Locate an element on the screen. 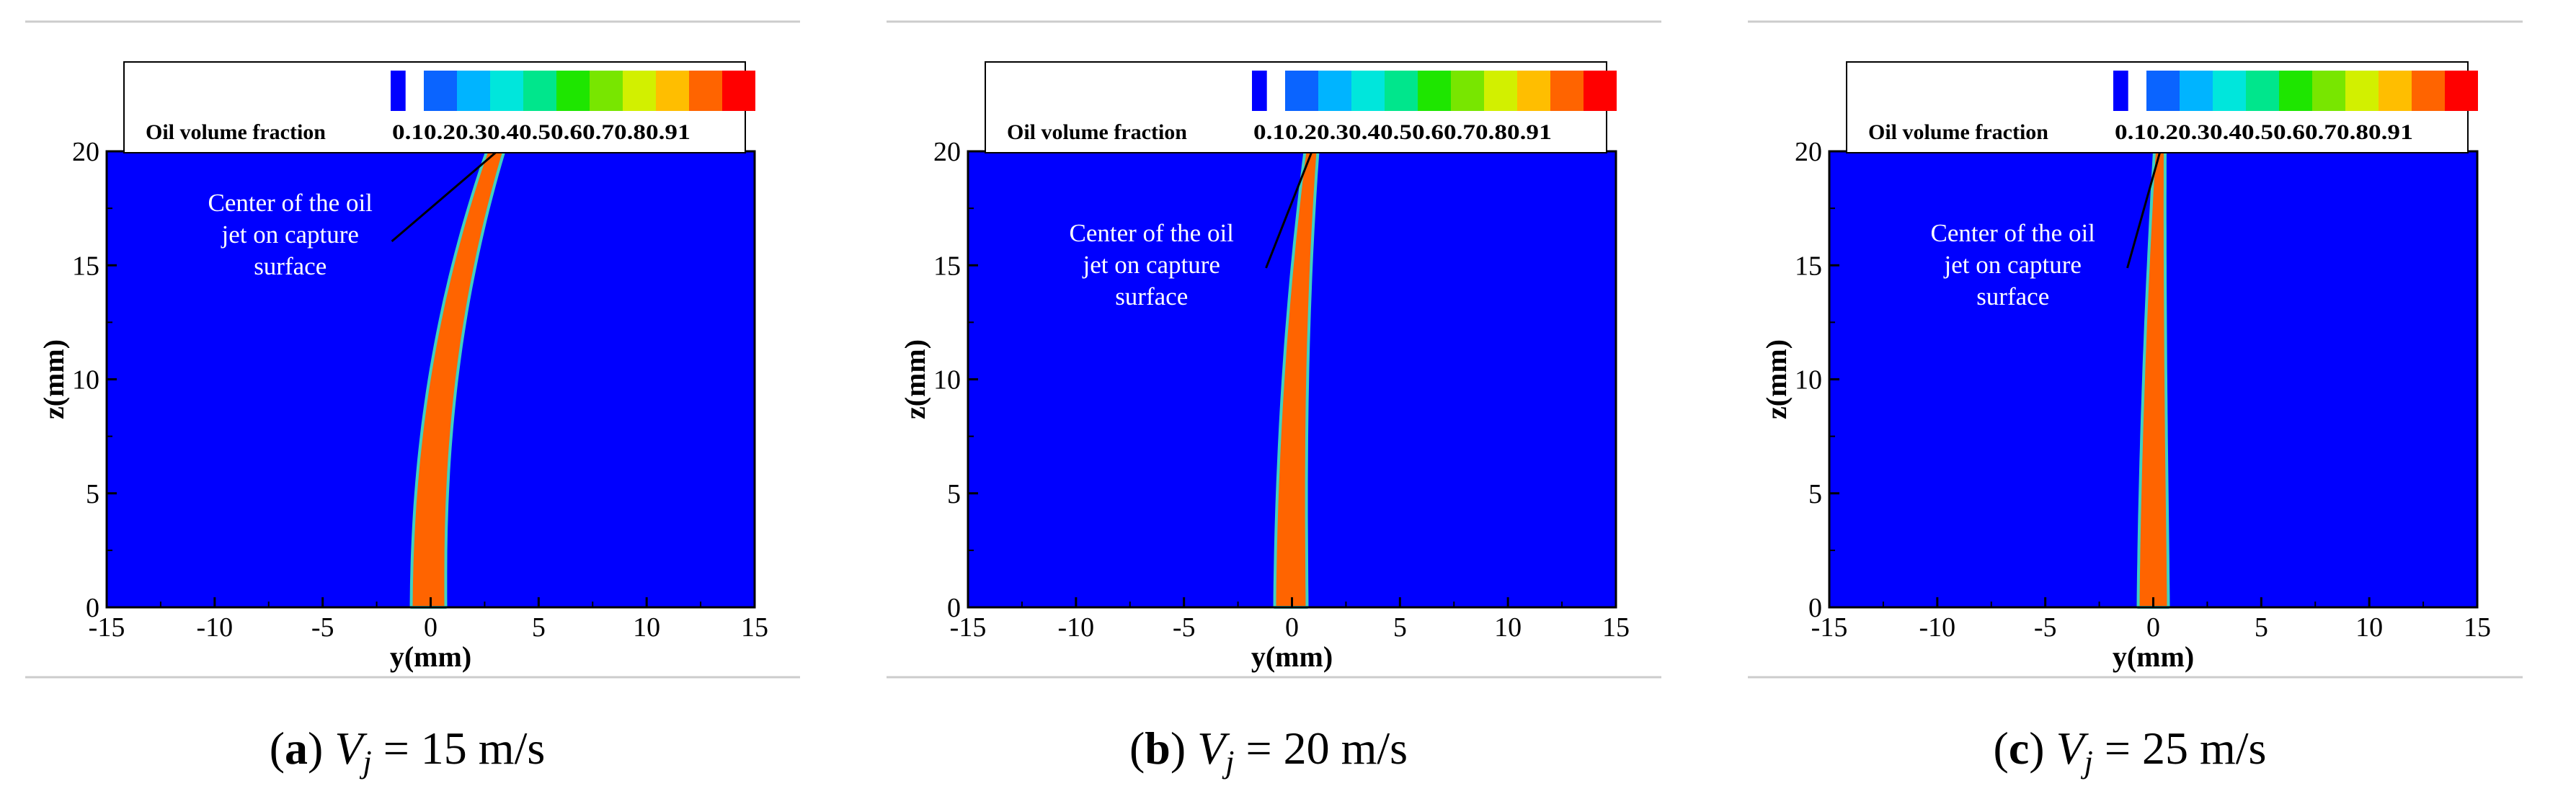  caption-value: = 25 m/s is located at coordinates (2179, 748).